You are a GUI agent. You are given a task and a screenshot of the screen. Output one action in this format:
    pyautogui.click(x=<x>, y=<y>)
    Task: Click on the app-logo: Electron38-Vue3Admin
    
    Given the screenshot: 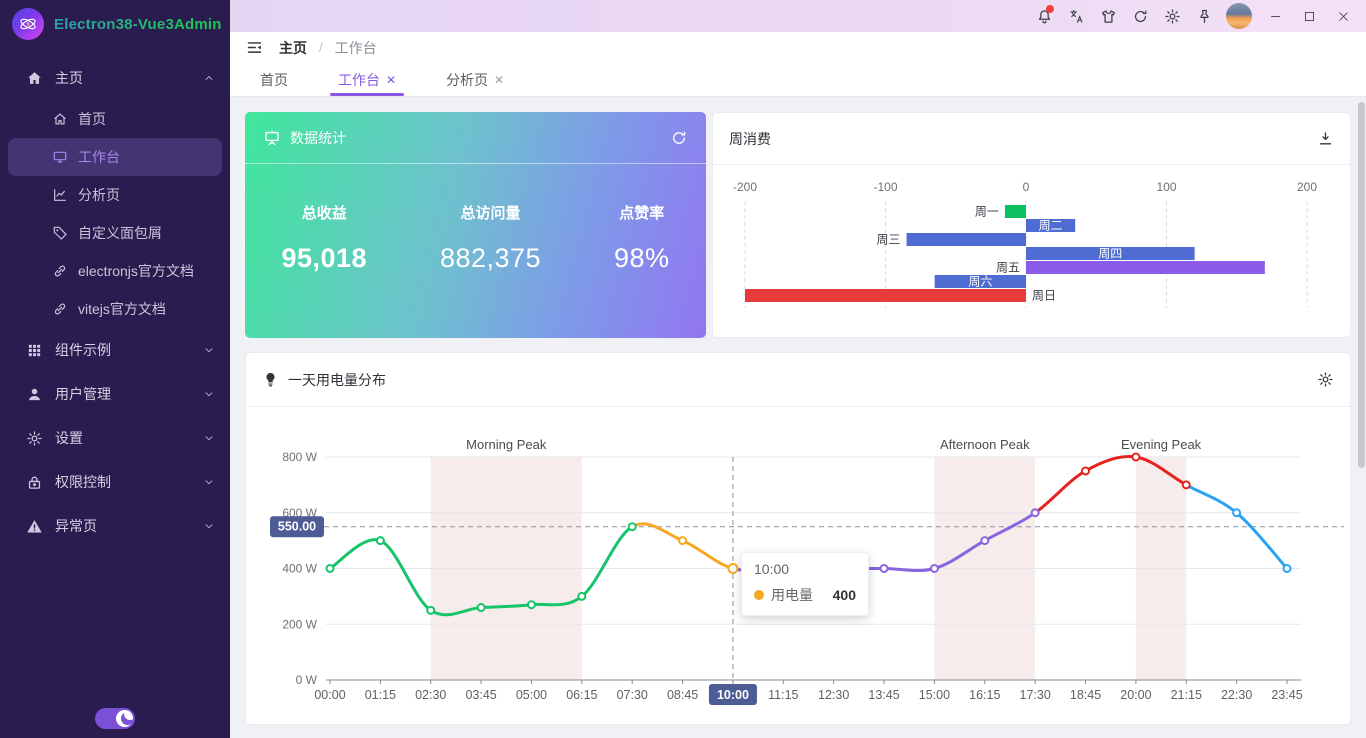 What is the action you would take?
    pyautogui.click(x=115, y=24)
    